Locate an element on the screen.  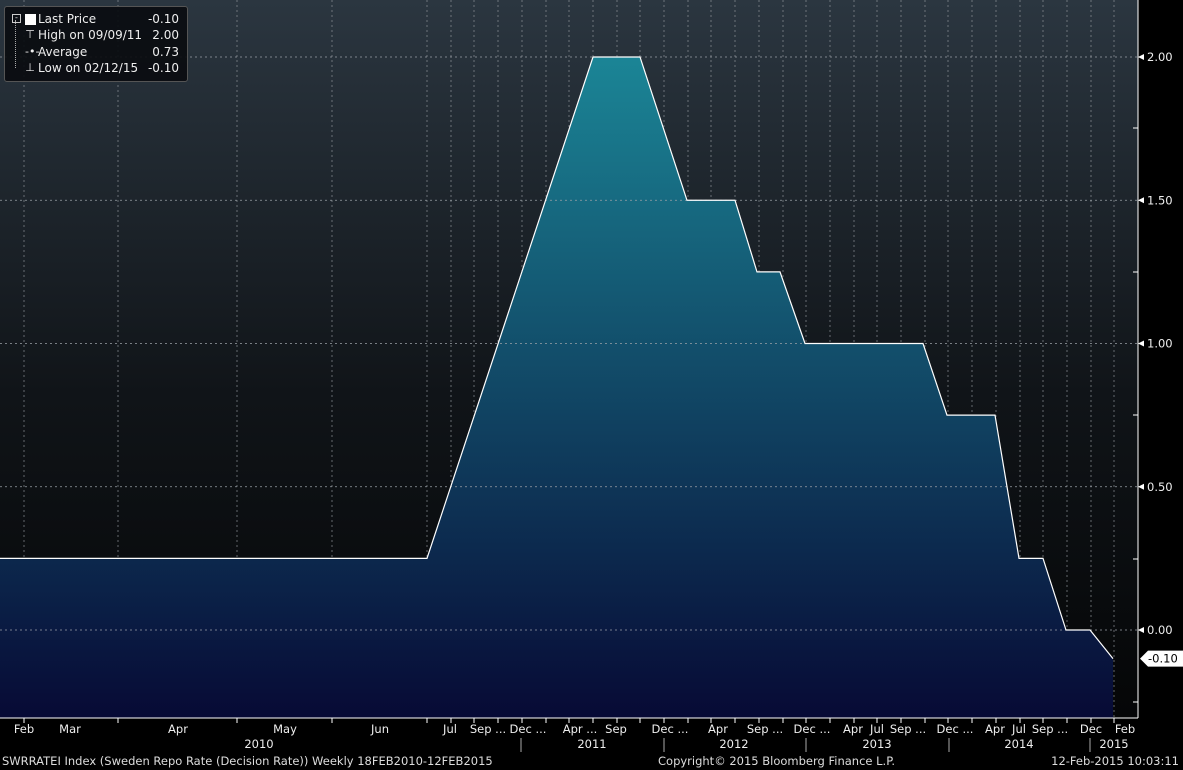
x-year-label: 2015 is located at coordinates (1113, 744).